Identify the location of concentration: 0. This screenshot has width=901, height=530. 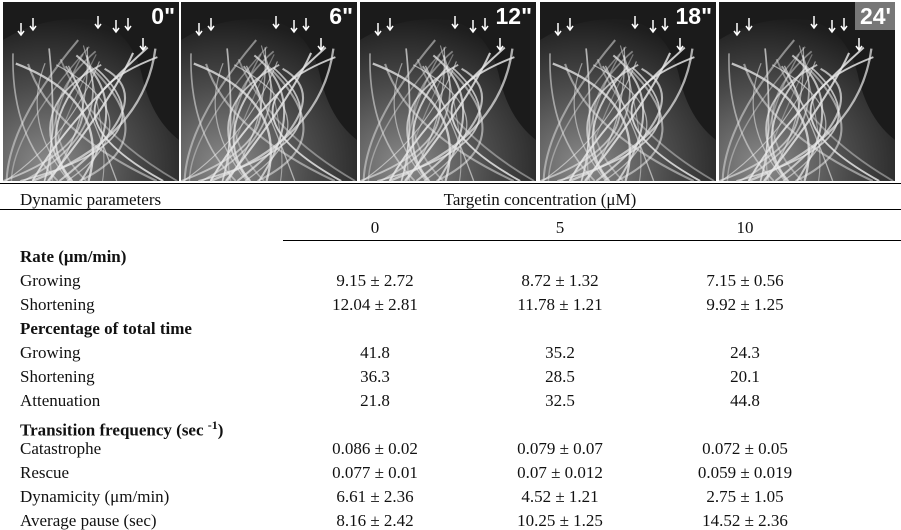
(375, 227).